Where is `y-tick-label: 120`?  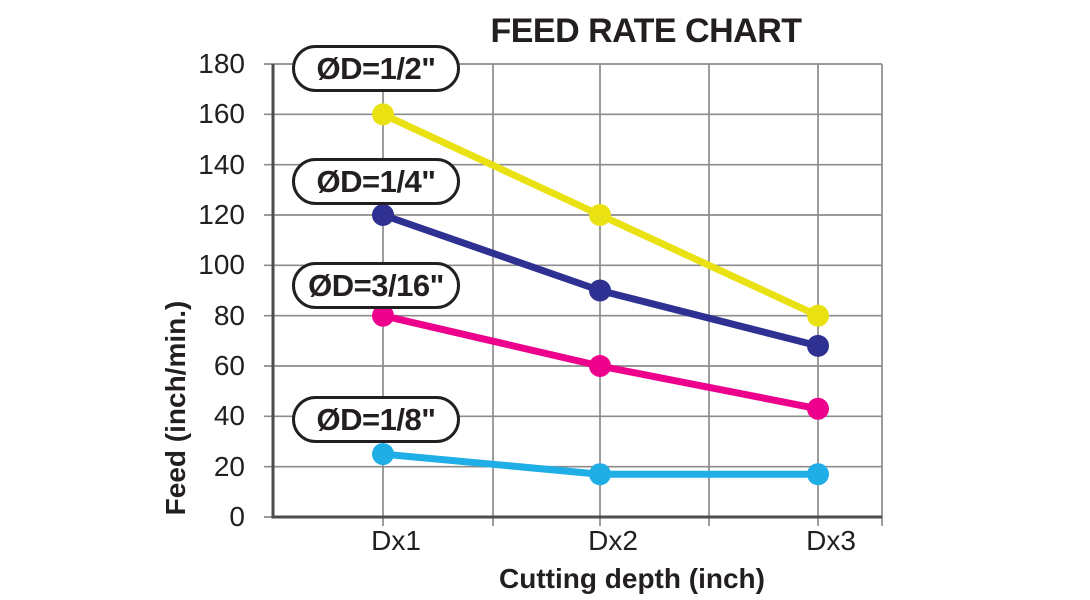 y-tick-label: 120 is located at coordinates (221, 214).